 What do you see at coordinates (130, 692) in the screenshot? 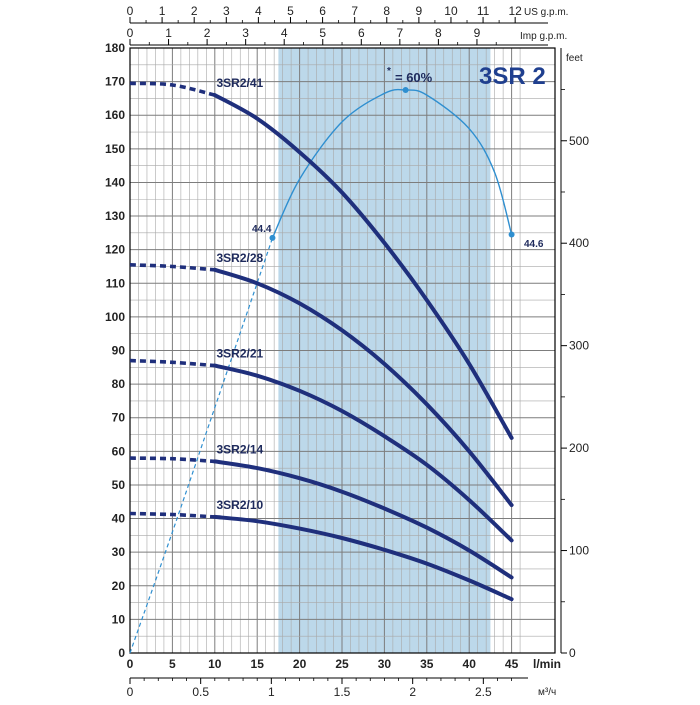
I see `bottom-m3-tick-label: 0` at bounding box center [130, 692].